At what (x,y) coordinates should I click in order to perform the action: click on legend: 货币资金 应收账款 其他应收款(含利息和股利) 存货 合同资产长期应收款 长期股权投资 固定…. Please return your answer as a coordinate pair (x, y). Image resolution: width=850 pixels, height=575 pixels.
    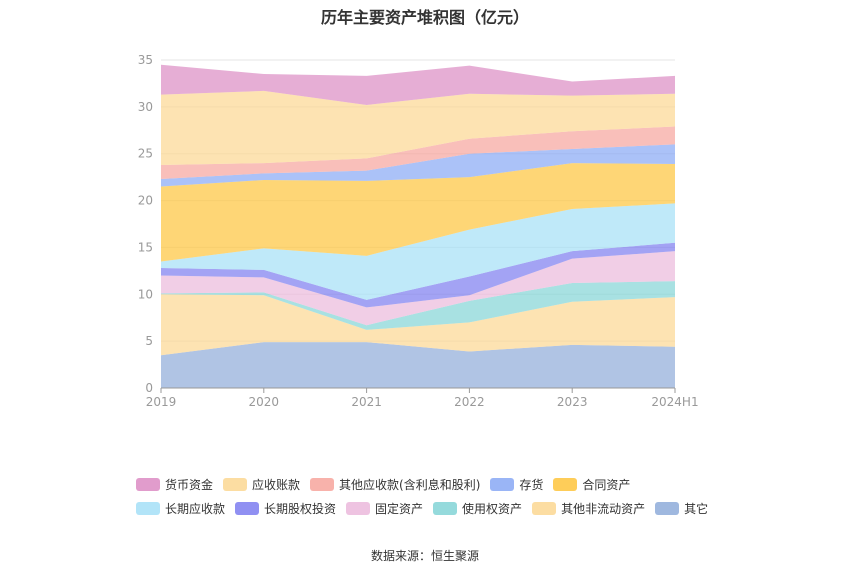
    Looking at the image, I should click on (456, 496).